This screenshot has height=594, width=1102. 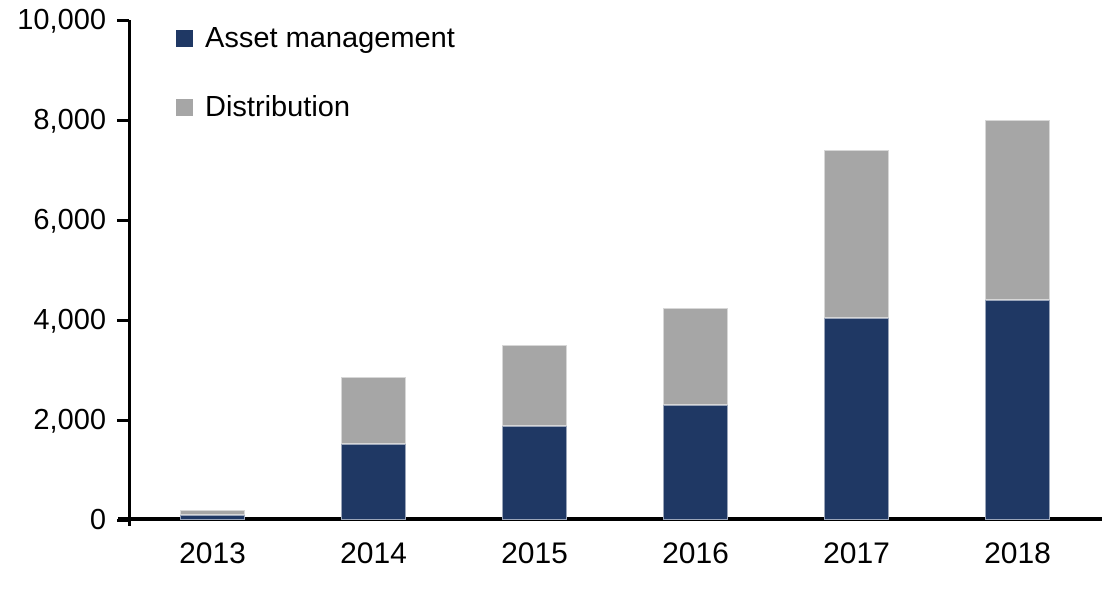 I want to click on y-axis-line, so click(x=129, y=273).